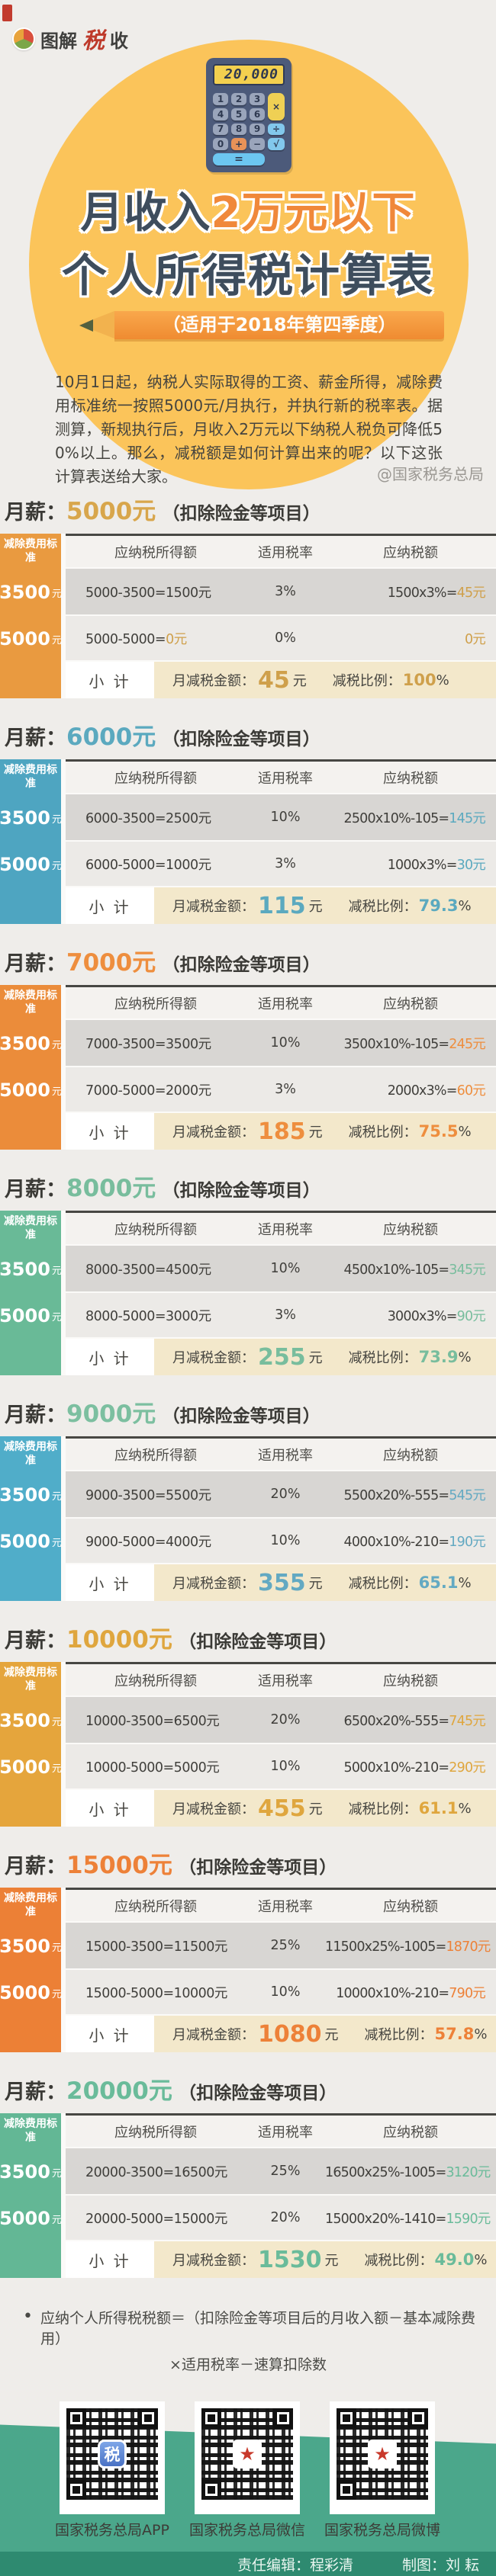  I want to click on taxable-income-text: 20000-3500=16500元, so click(156, 2172).